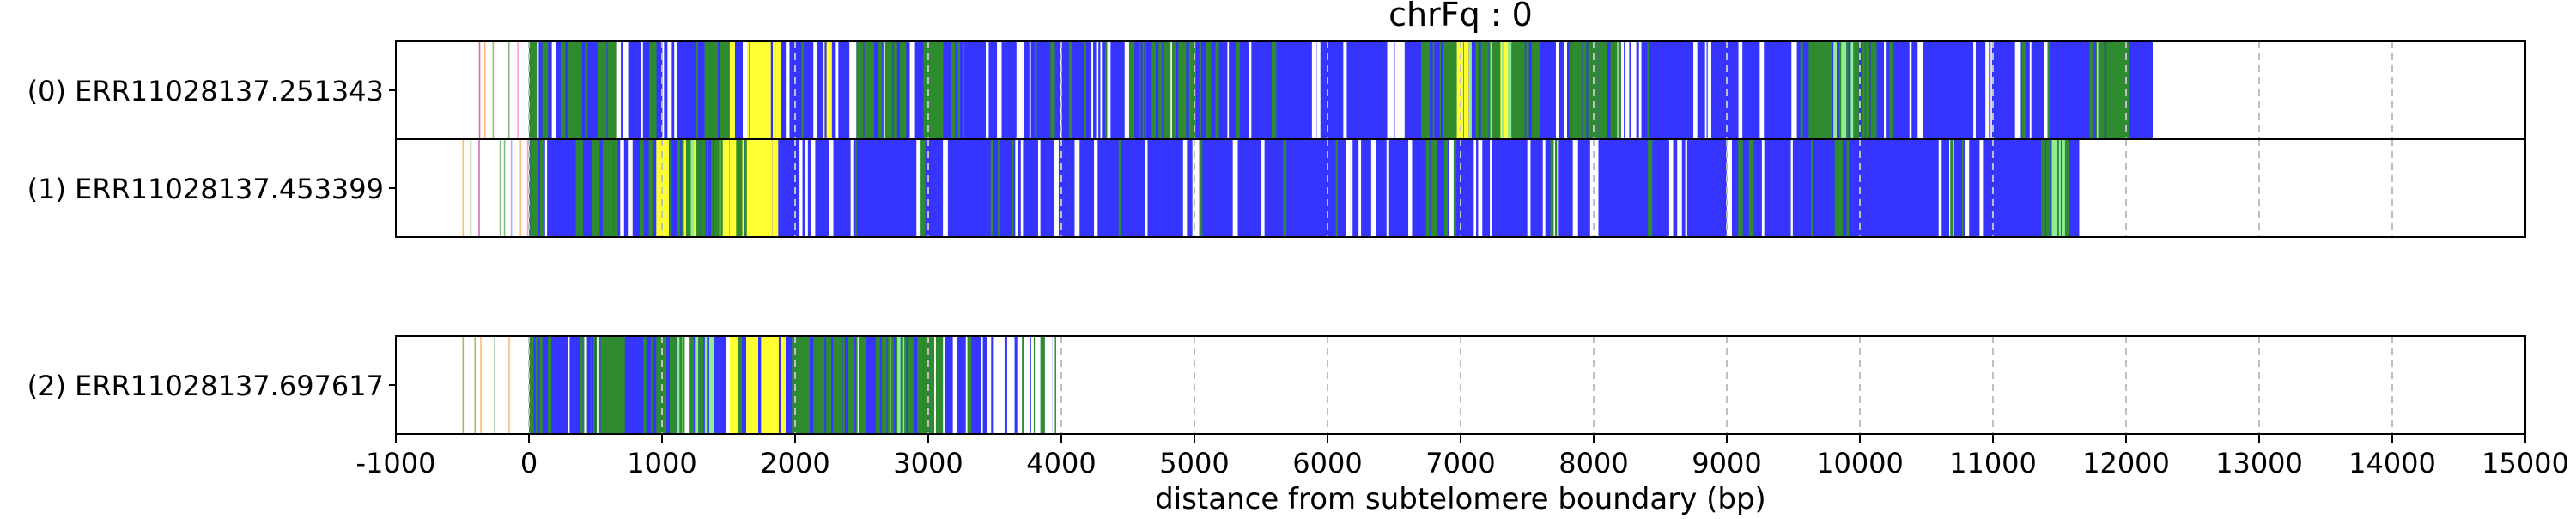 Image resolution: width=2576 pixels, height=519 pixels. Describe the element at coordinates (2126, 463) in the screenshot. I see `x-tick-label: 12000` at that location.